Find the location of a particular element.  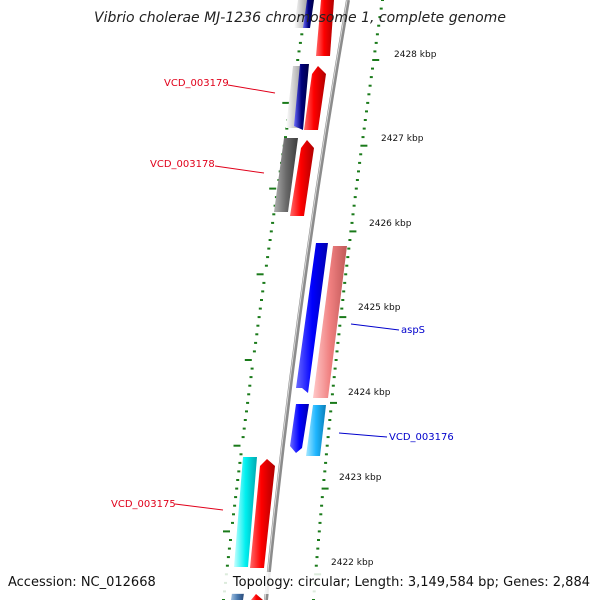

tick-label: 2425 kbp is located at coordinates (379, 308).